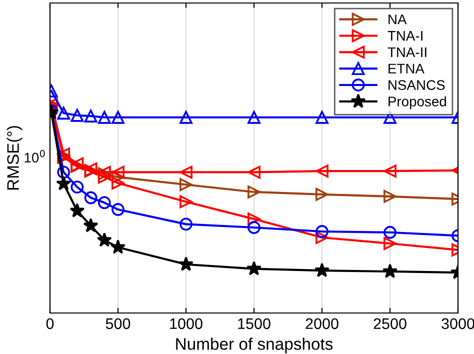 The width and height of the screenshot is (474, 354). Describe the element at coordinates (458, 324) in the screenshot. I see `x-tick-label: 3000` at that location.